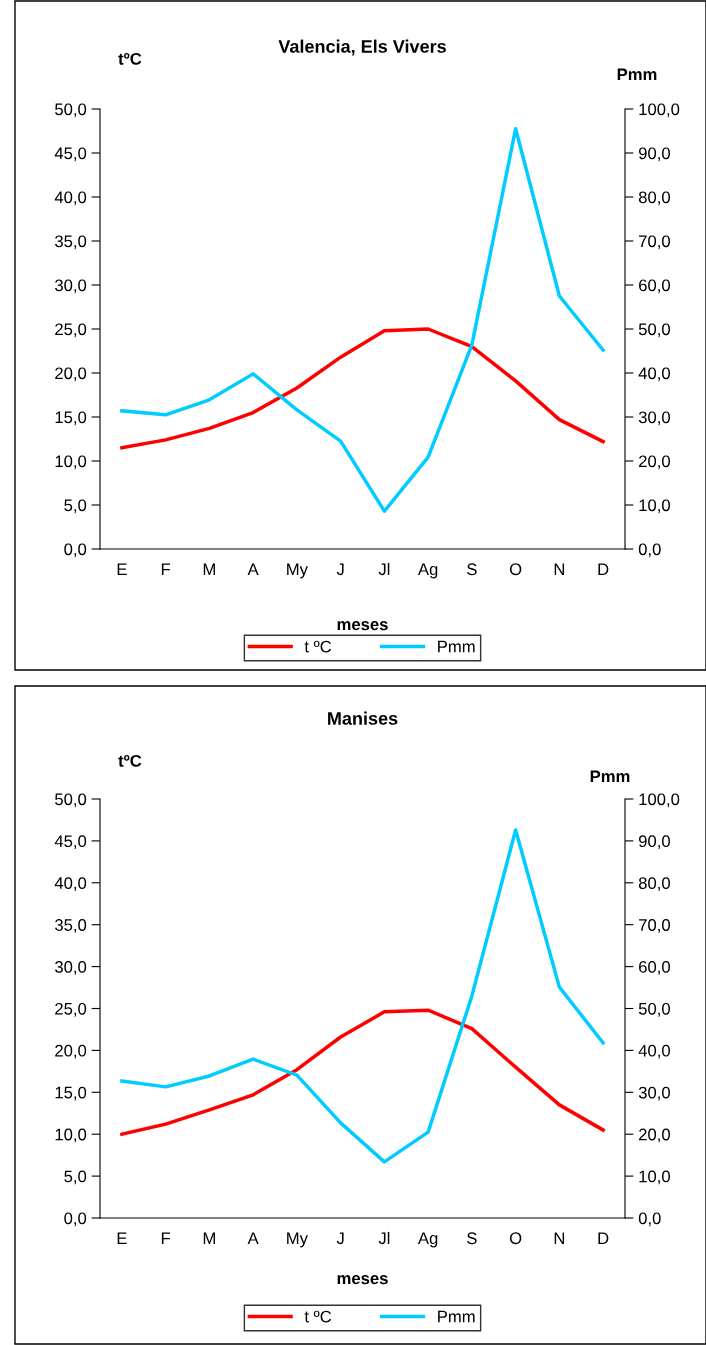  I want to click on chart-title: Manises, so click(363, 718).